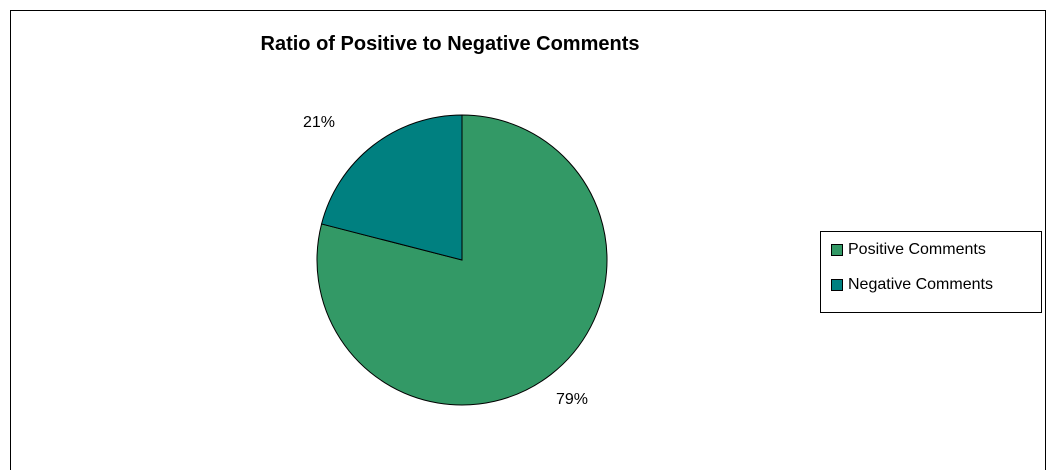  I want to click on chart-title: Ratio of Positive to Negative Comments, so click(450, 44).